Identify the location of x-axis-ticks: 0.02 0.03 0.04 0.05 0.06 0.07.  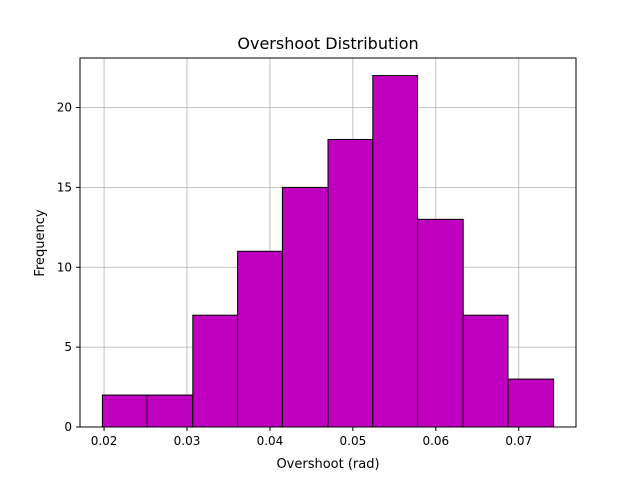
(311, 437).